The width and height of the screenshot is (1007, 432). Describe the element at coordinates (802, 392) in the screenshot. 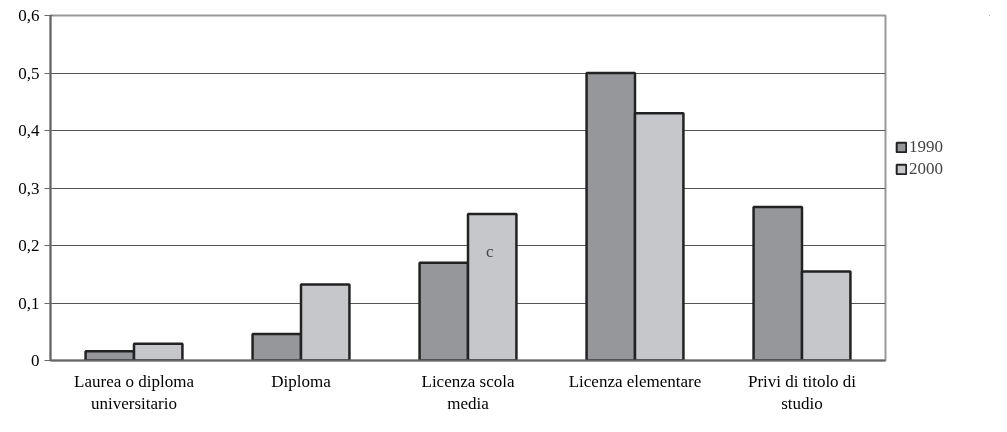

I see `x-tick-label: Privi di titolo di studio` at that location.